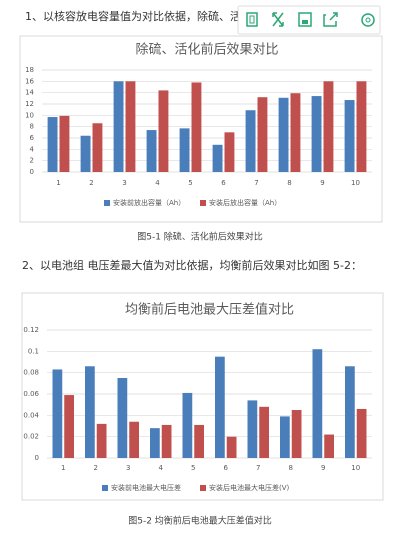 The height and width of the screenshot is (535, 400). Describe the element at coordinates (133, 16) in the screenshot. I see `paragraph: 1、以核容放电容量值为对比依据，除硫、活` at that location.